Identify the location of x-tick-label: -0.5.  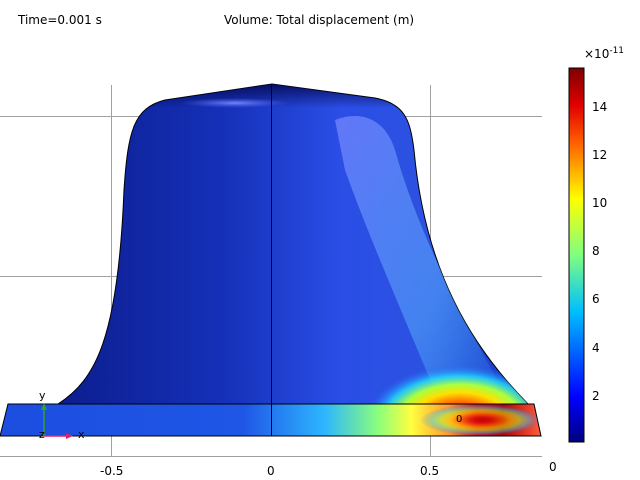
(112, 471).